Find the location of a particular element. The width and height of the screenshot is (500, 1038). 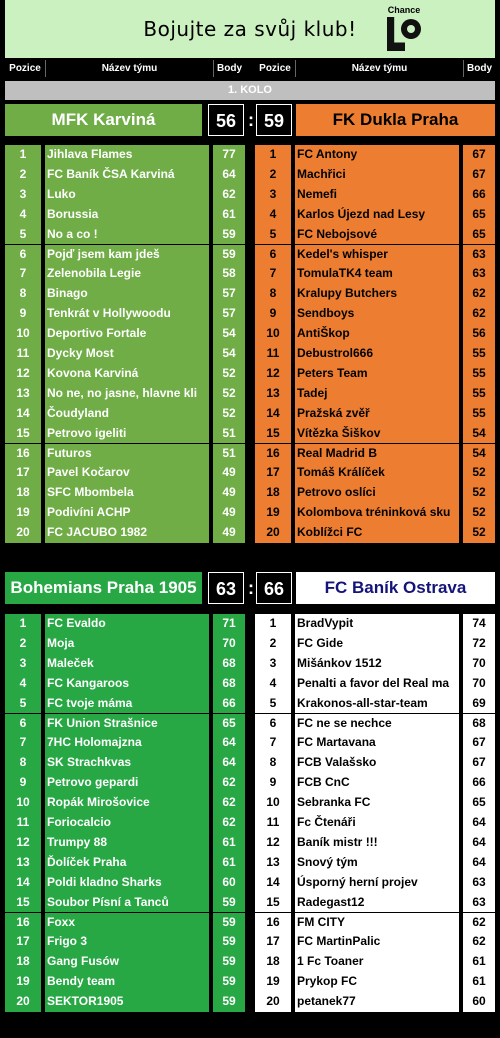

row-points: 51 is located at coordinates (229, 433).